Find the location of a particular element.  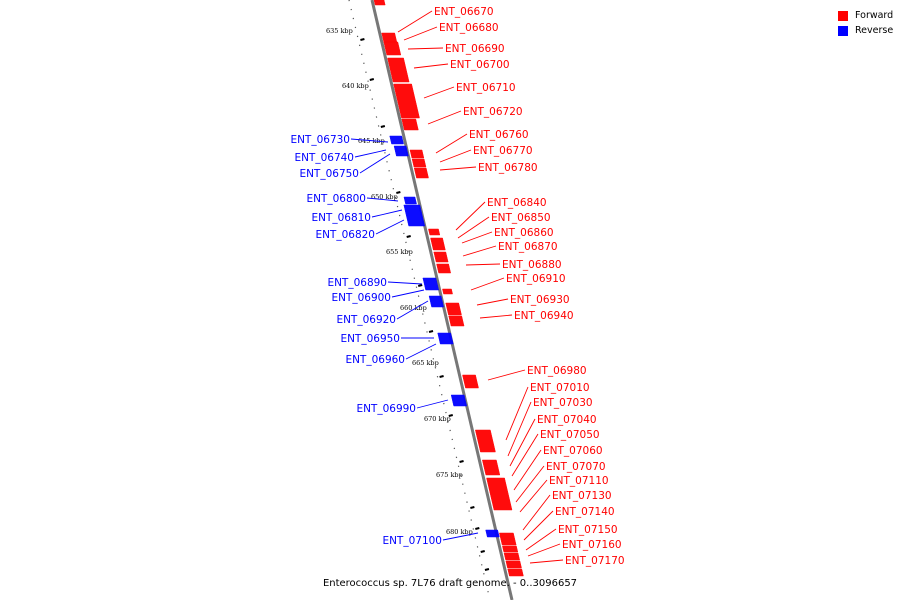

legend-forward: Forward is located at coordinates (865, 15).